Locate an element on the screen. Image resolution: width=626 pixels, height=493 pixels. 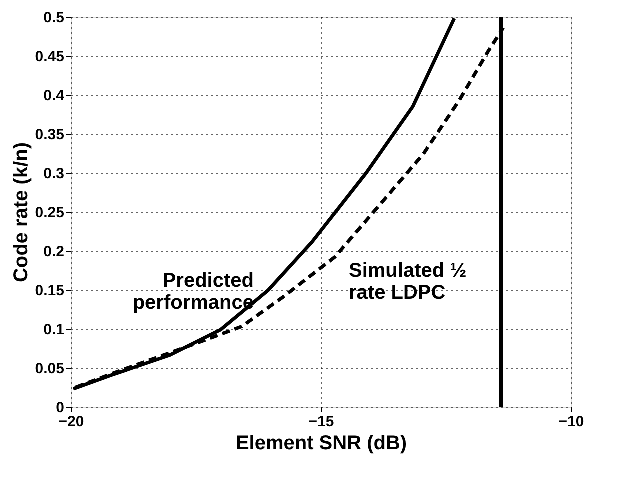
y-tick-label: 0.45 is located at coordinates (49, 57).